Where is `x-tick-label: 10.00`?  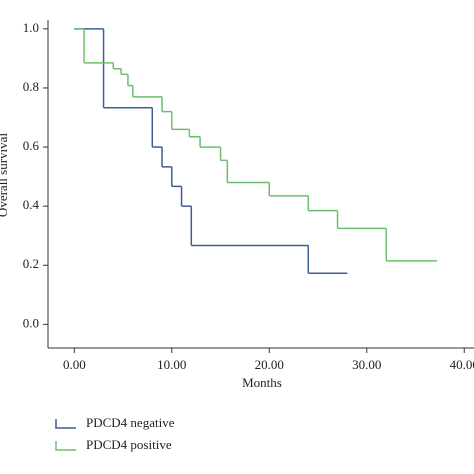 x-tick-label: 10.00 is located at coordinates (171, 364).